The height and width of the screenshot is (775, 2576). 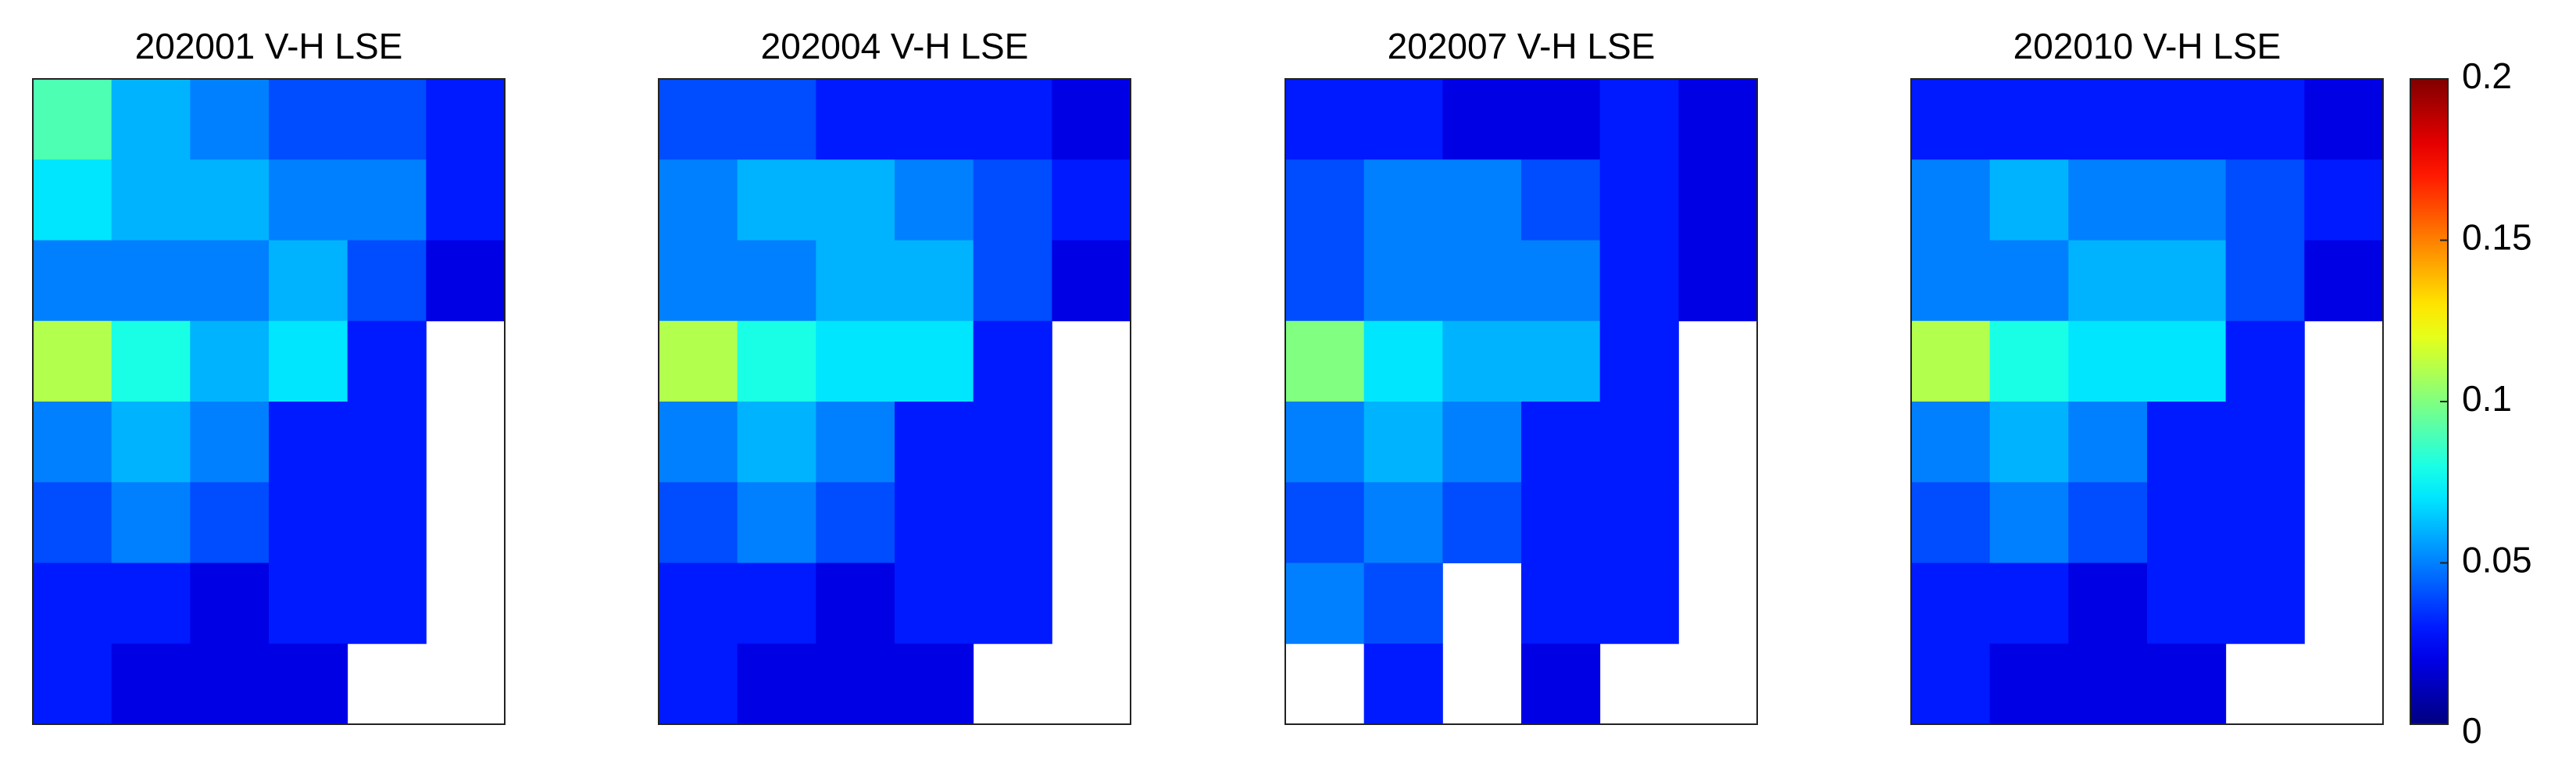 I want to click on panel-title: 202001 V-H LSE, so click(x=269, y=46).